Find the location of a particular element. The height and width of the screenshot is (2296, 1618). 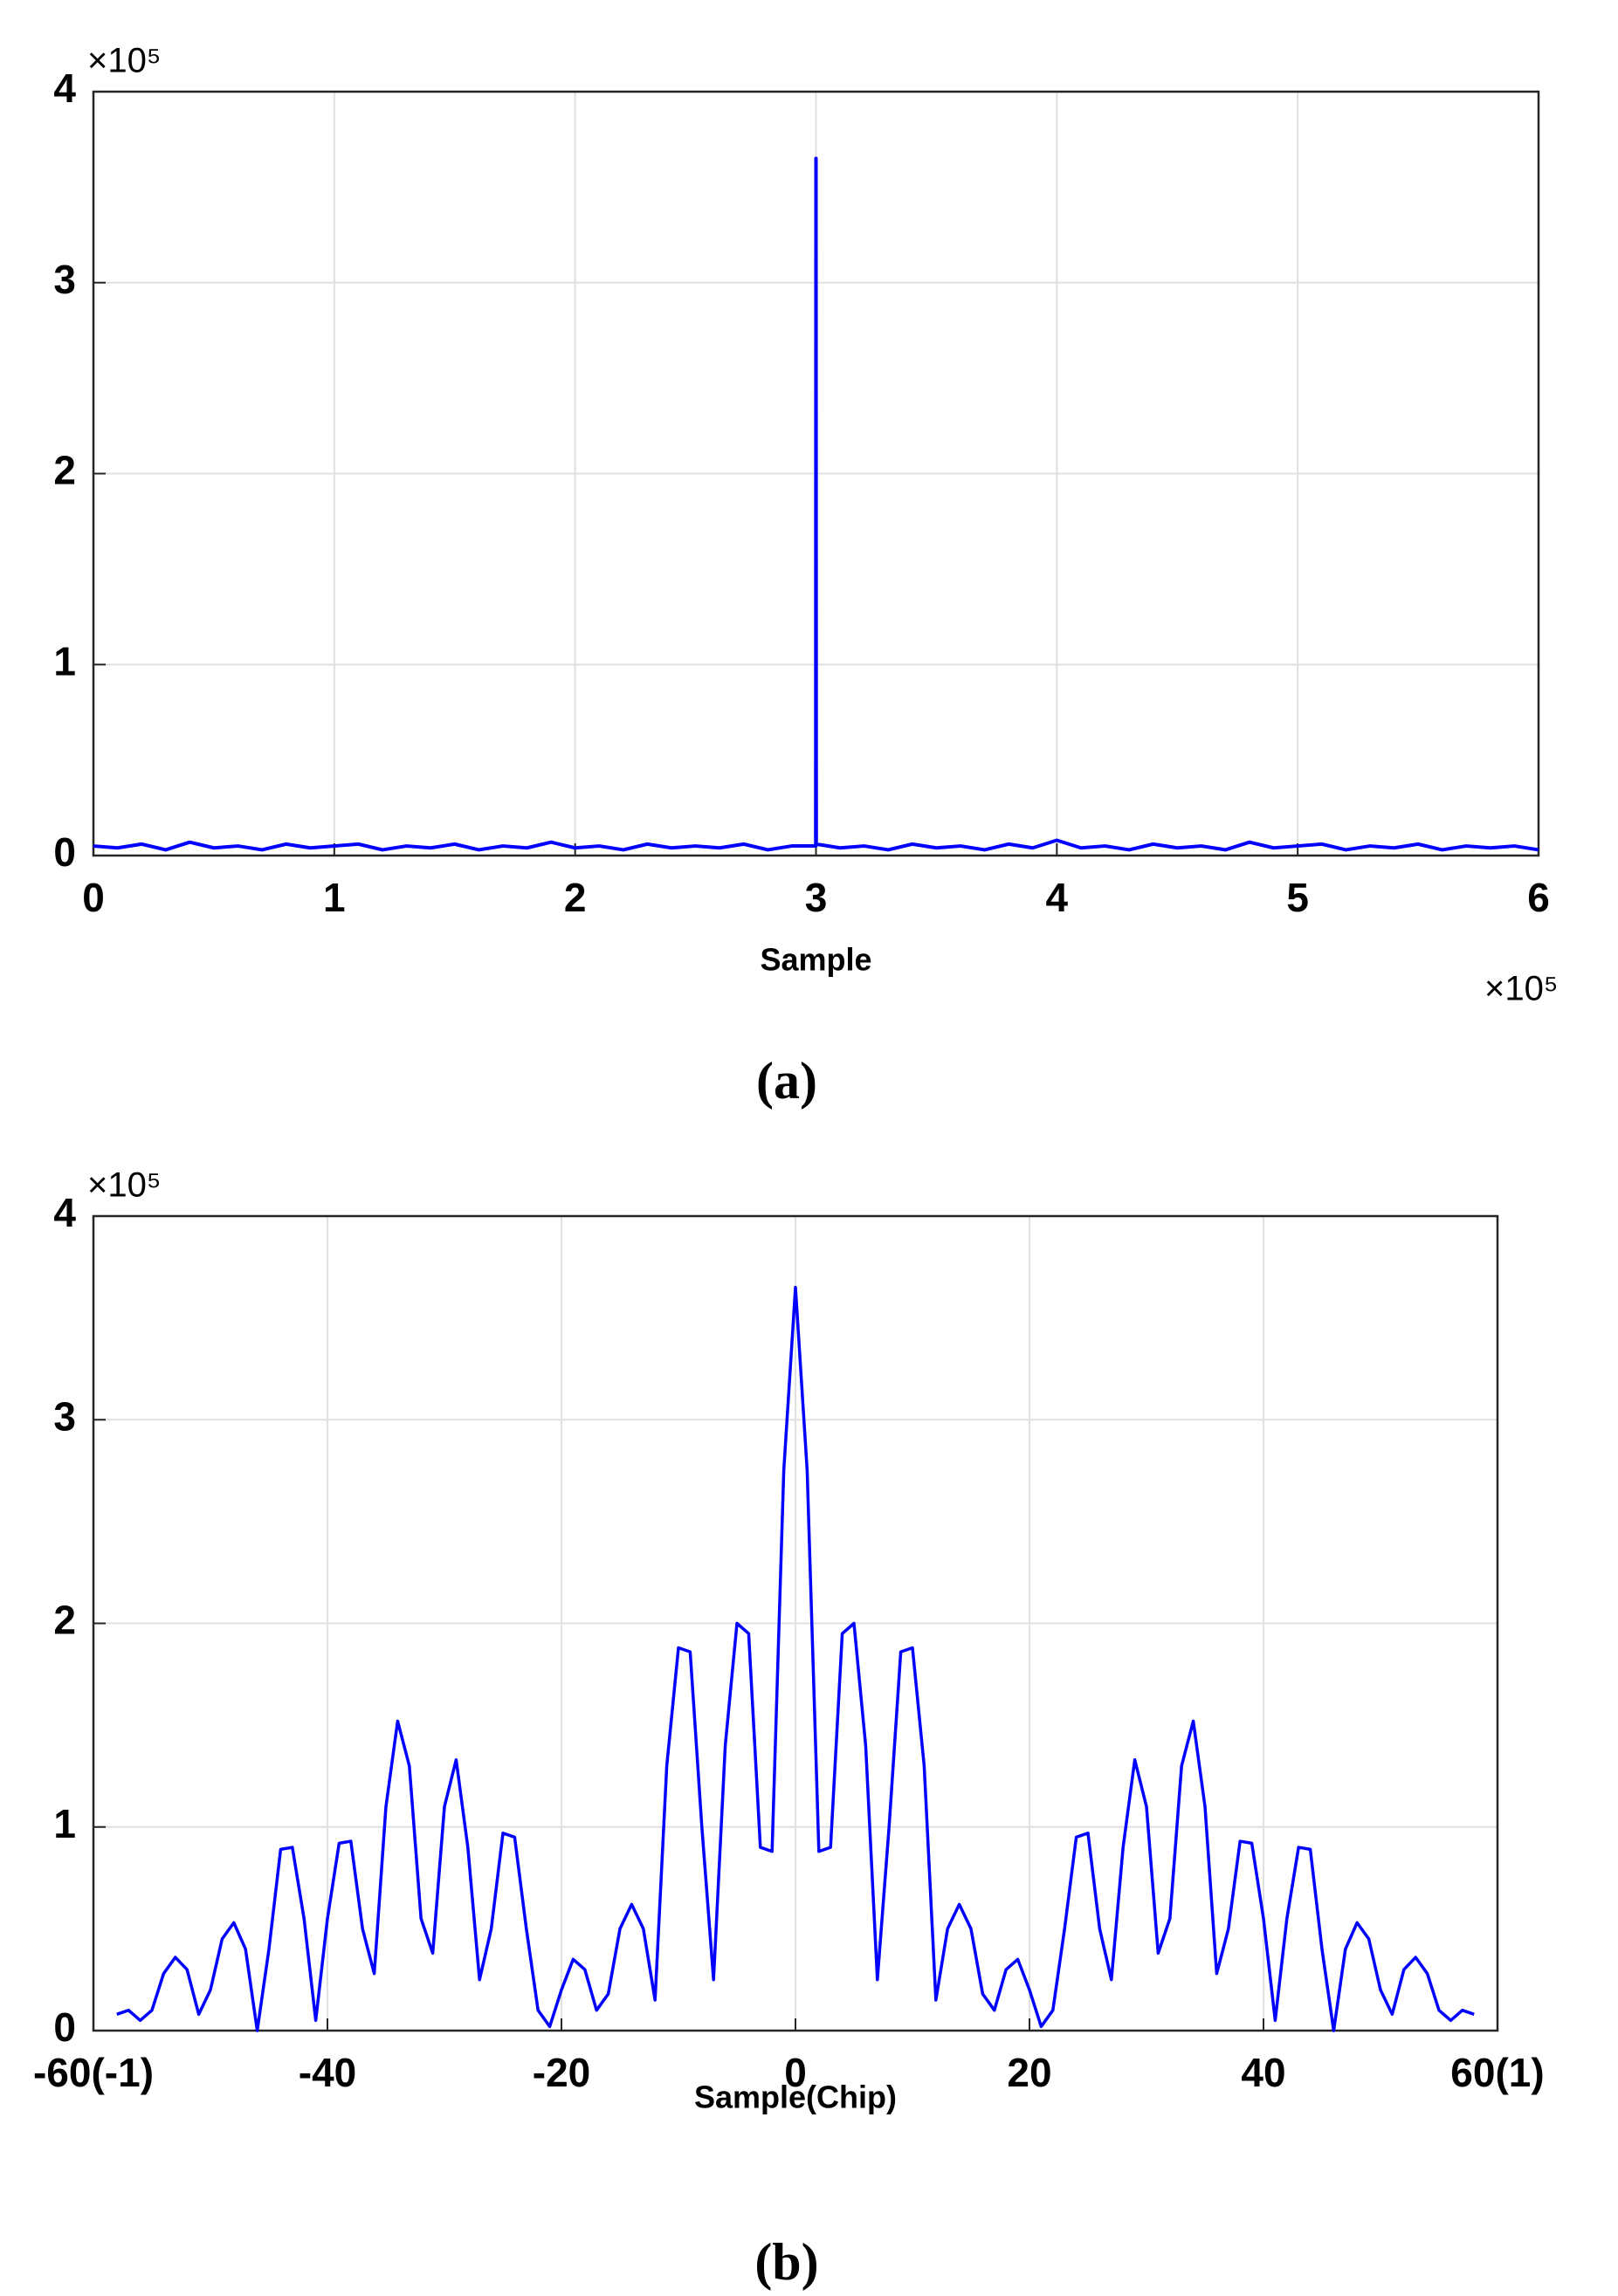

x-tick-label: -20 is located at coordinates (561, 2072).